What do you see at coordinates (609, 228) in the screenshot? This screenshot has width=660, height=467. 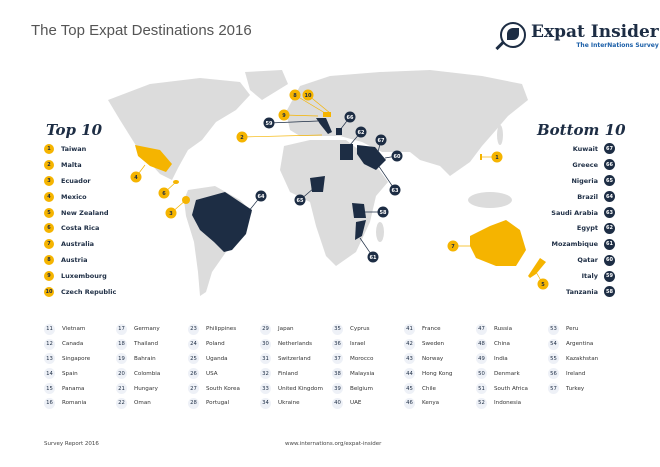 I see `rank-badge: 62` at bounding box center [609, 228].